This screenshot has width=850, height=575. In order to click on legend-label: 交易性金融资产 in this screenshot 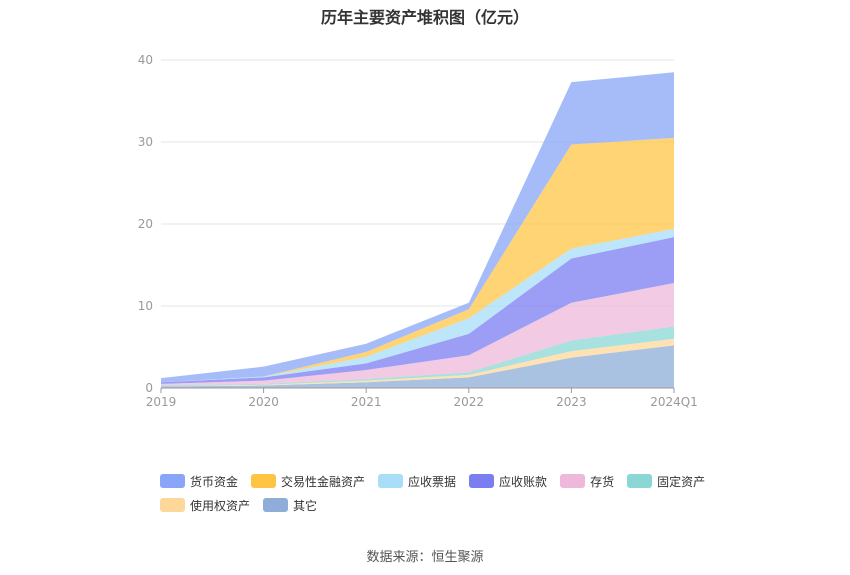, I will do `click(323, 481)`.